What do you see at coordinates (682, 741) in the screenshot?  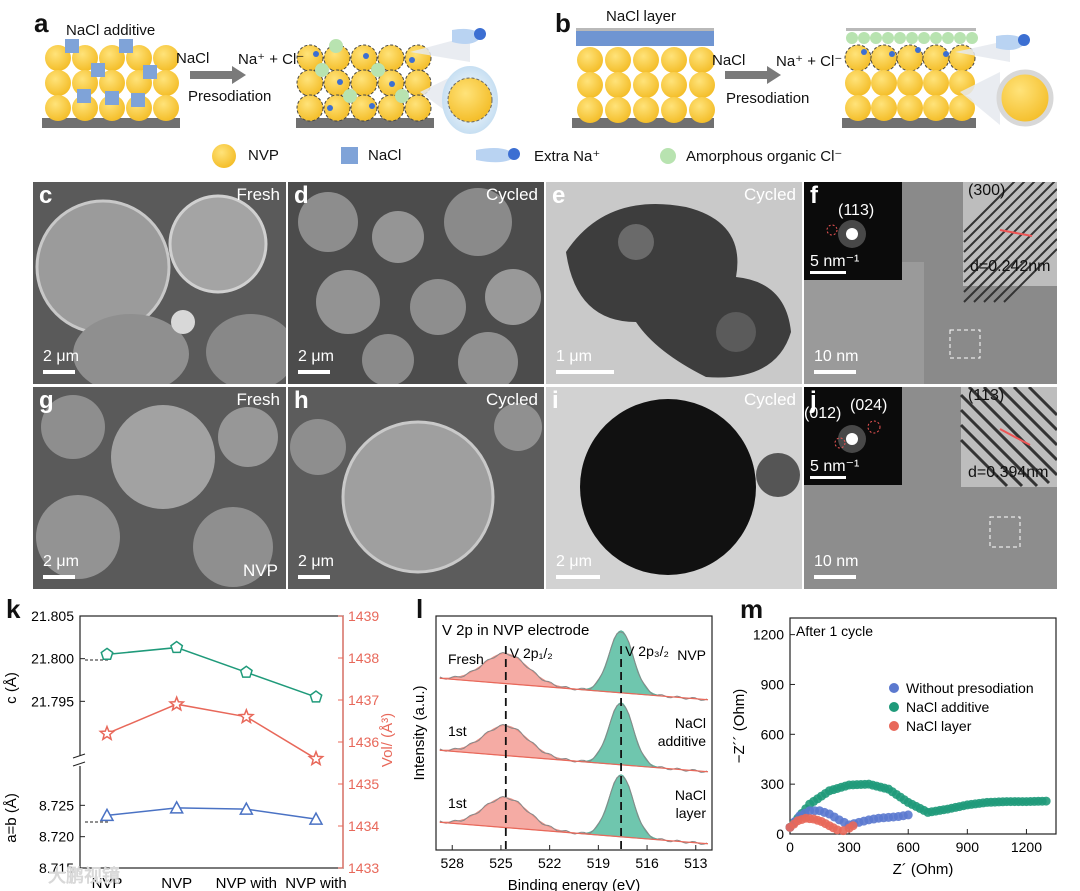 I see `spectrum-right-label: additive` at bounding box center [682, 741].